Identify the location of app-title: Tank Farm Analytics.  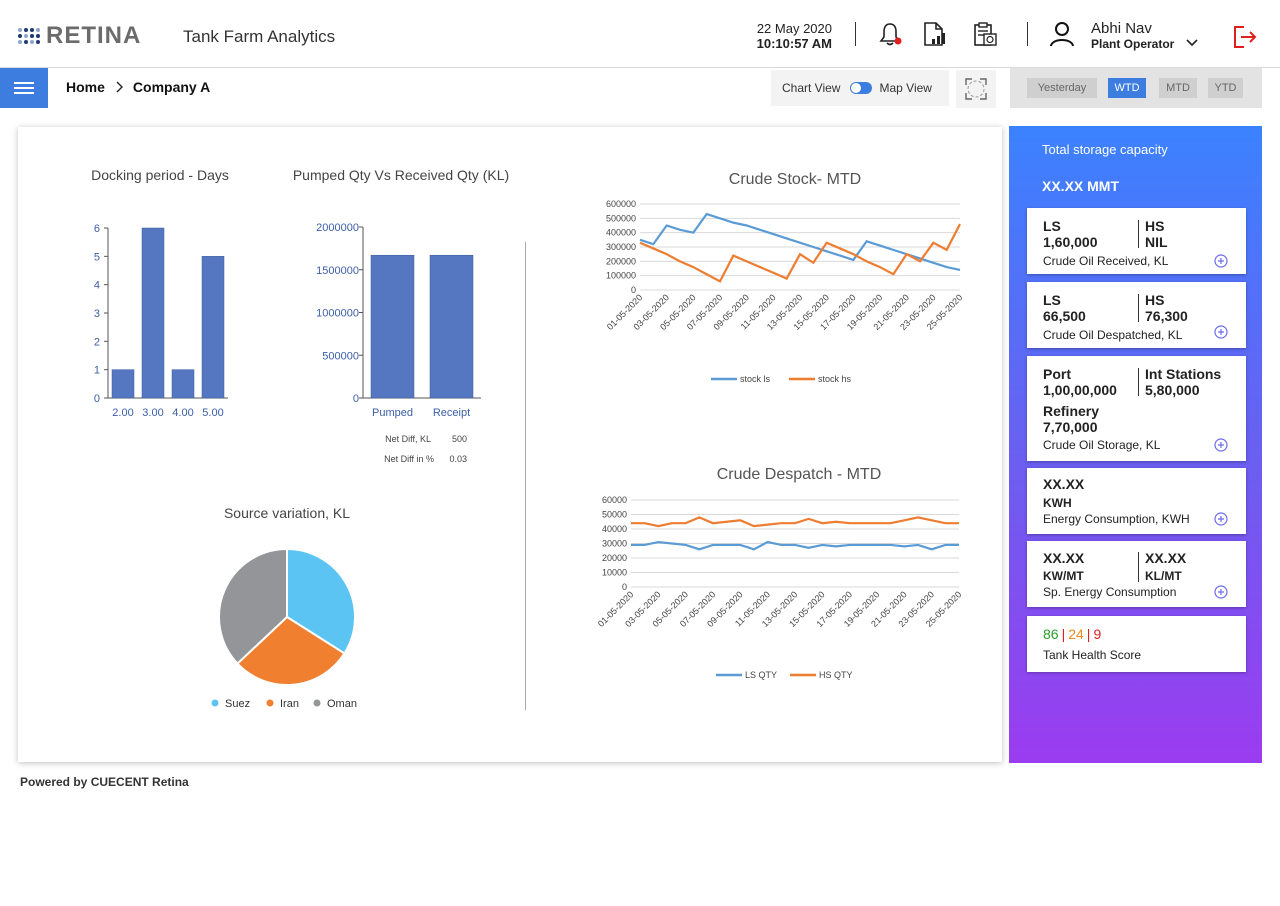
(259, 36).